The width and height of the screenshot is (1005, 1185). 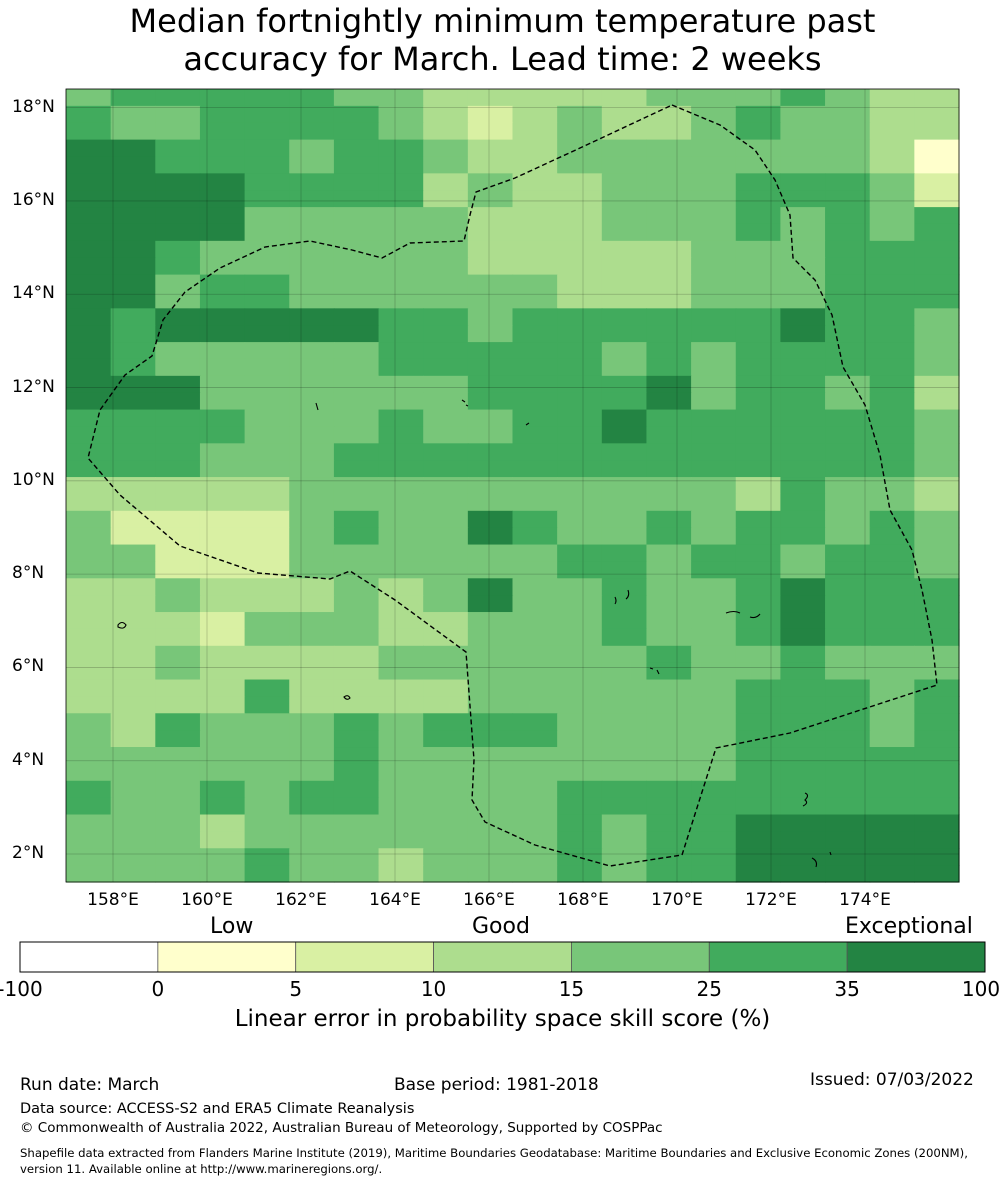 I want to click on colorbar-tick-label: 100, so click(x=981, y=989).